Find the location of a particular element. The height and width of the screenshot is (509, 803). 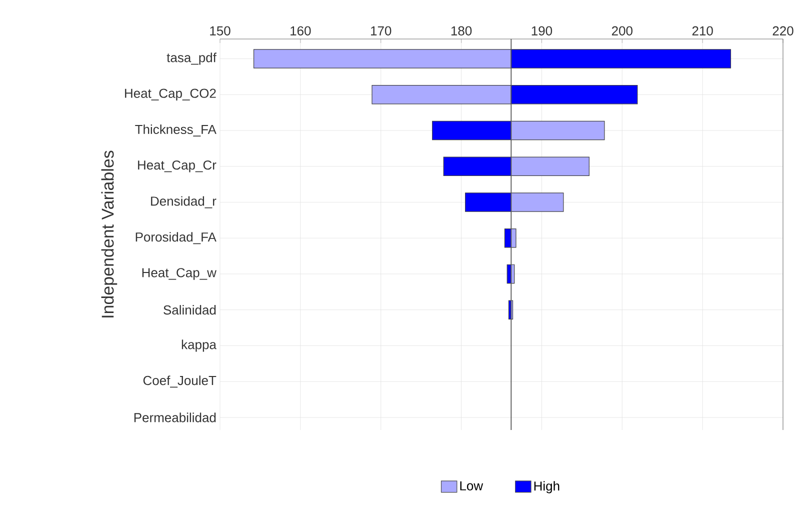

y-tick-label: Salinidad is located at coordinates (190, 310).